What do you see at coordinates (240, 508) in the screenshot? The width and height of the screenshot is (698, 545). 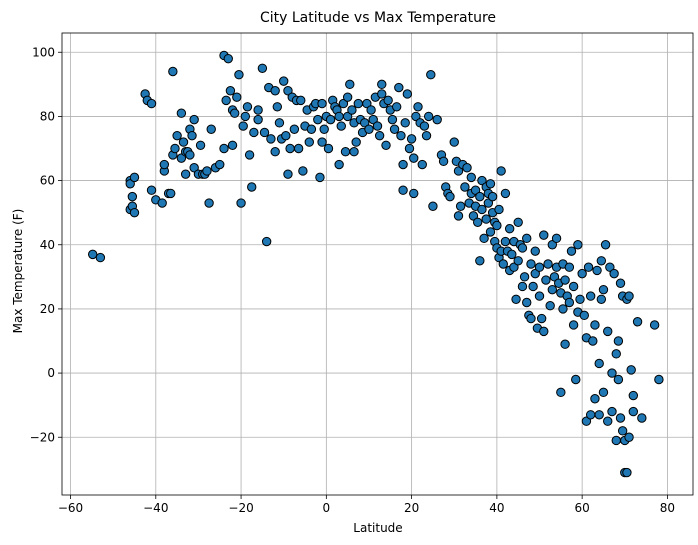 I see `x-tick-label: −20` at bounding box center [240, 508].